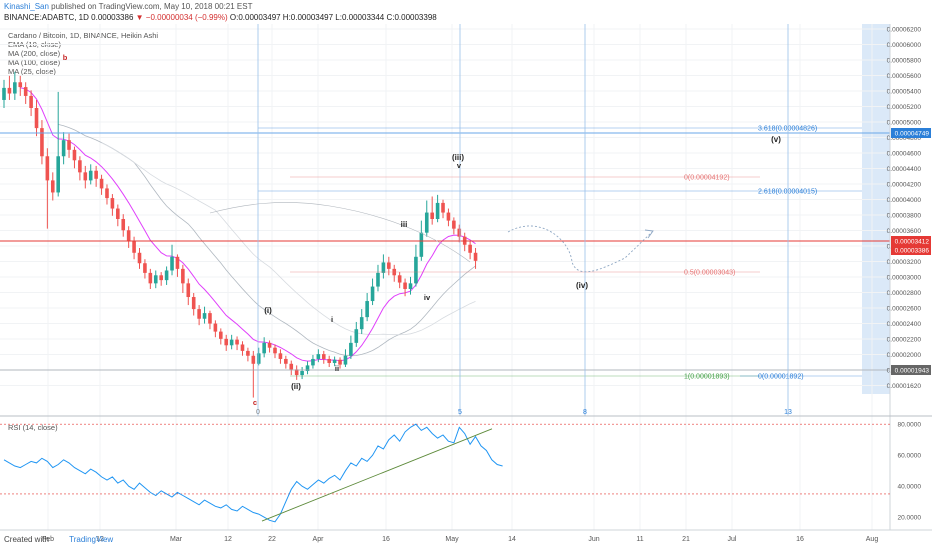 This screenshot has width=932, height=550. I want to click on y-tick-label: 0.00002200, so click(904, 340).